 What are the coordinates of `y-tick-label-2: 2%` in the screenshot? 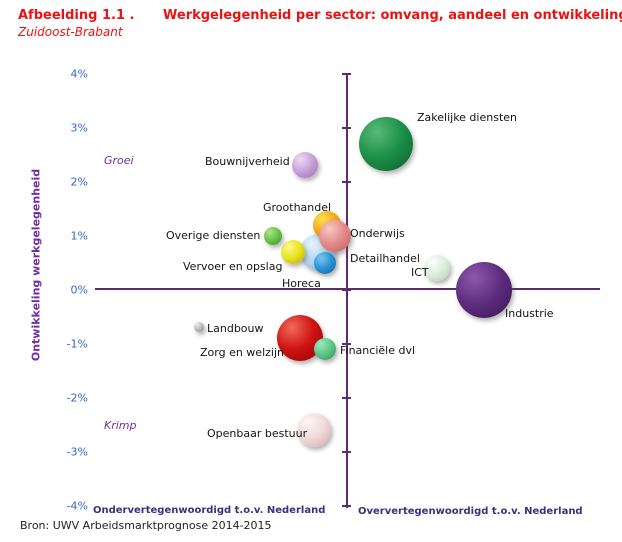 It's located at (79, 181).